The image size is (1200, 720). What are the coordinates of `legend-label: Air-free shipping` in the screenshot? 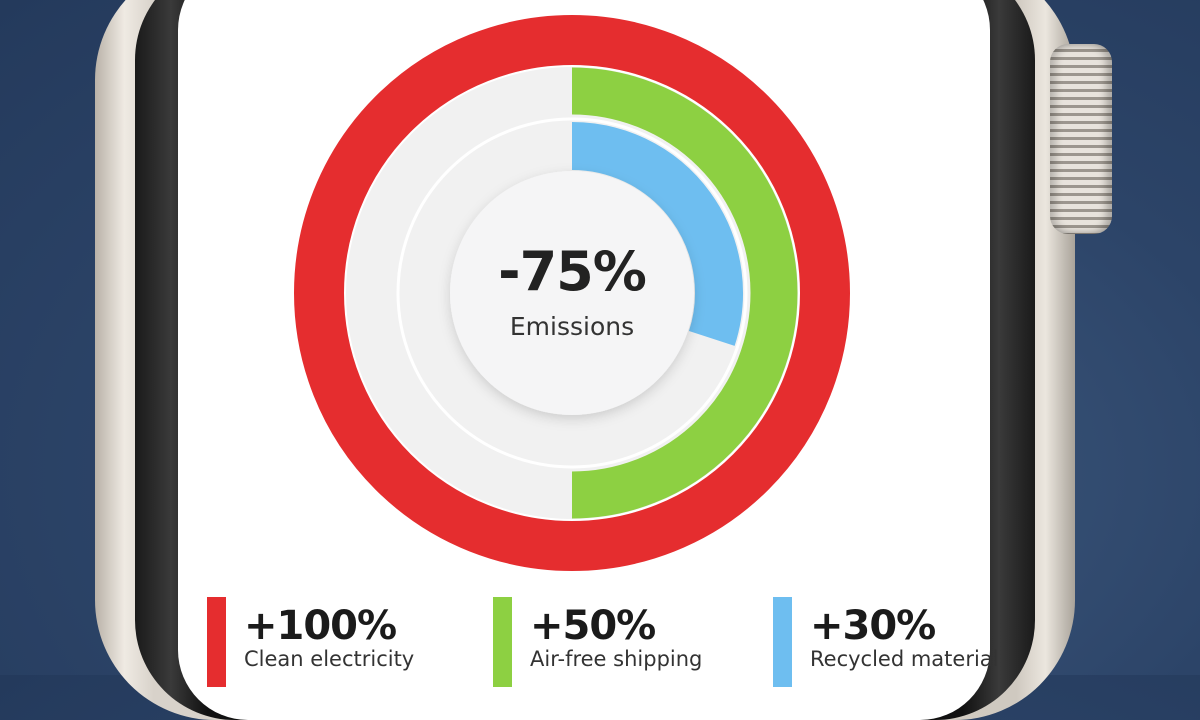 It's located at (616, 659).